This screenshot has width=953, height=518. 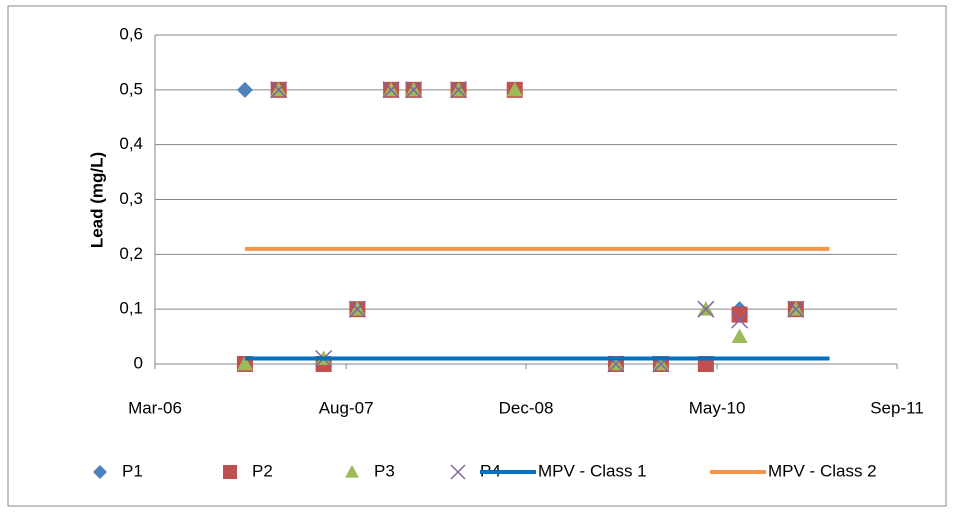 What do you see at coordinates (592, 470) in the screenshot?
I see `legend-label: MPV - Class 1` at bounding box center [592, 470].